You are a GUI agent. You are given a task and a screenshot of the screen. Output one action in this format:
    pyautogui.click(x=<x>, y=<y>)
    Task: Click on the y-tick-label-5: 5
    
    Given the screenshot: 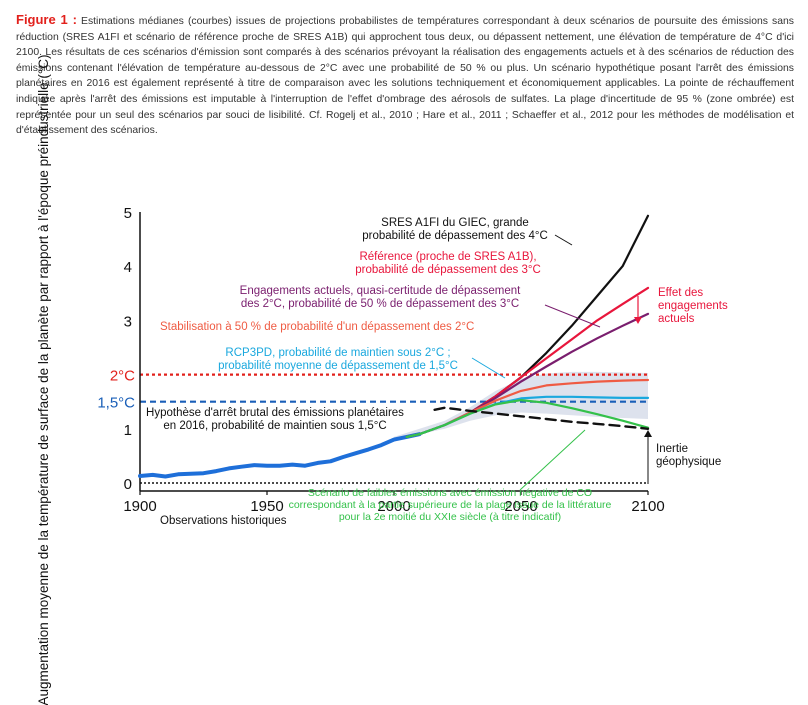 What is the action you would take?
    pyautogui.click(x=128, y=213)
    